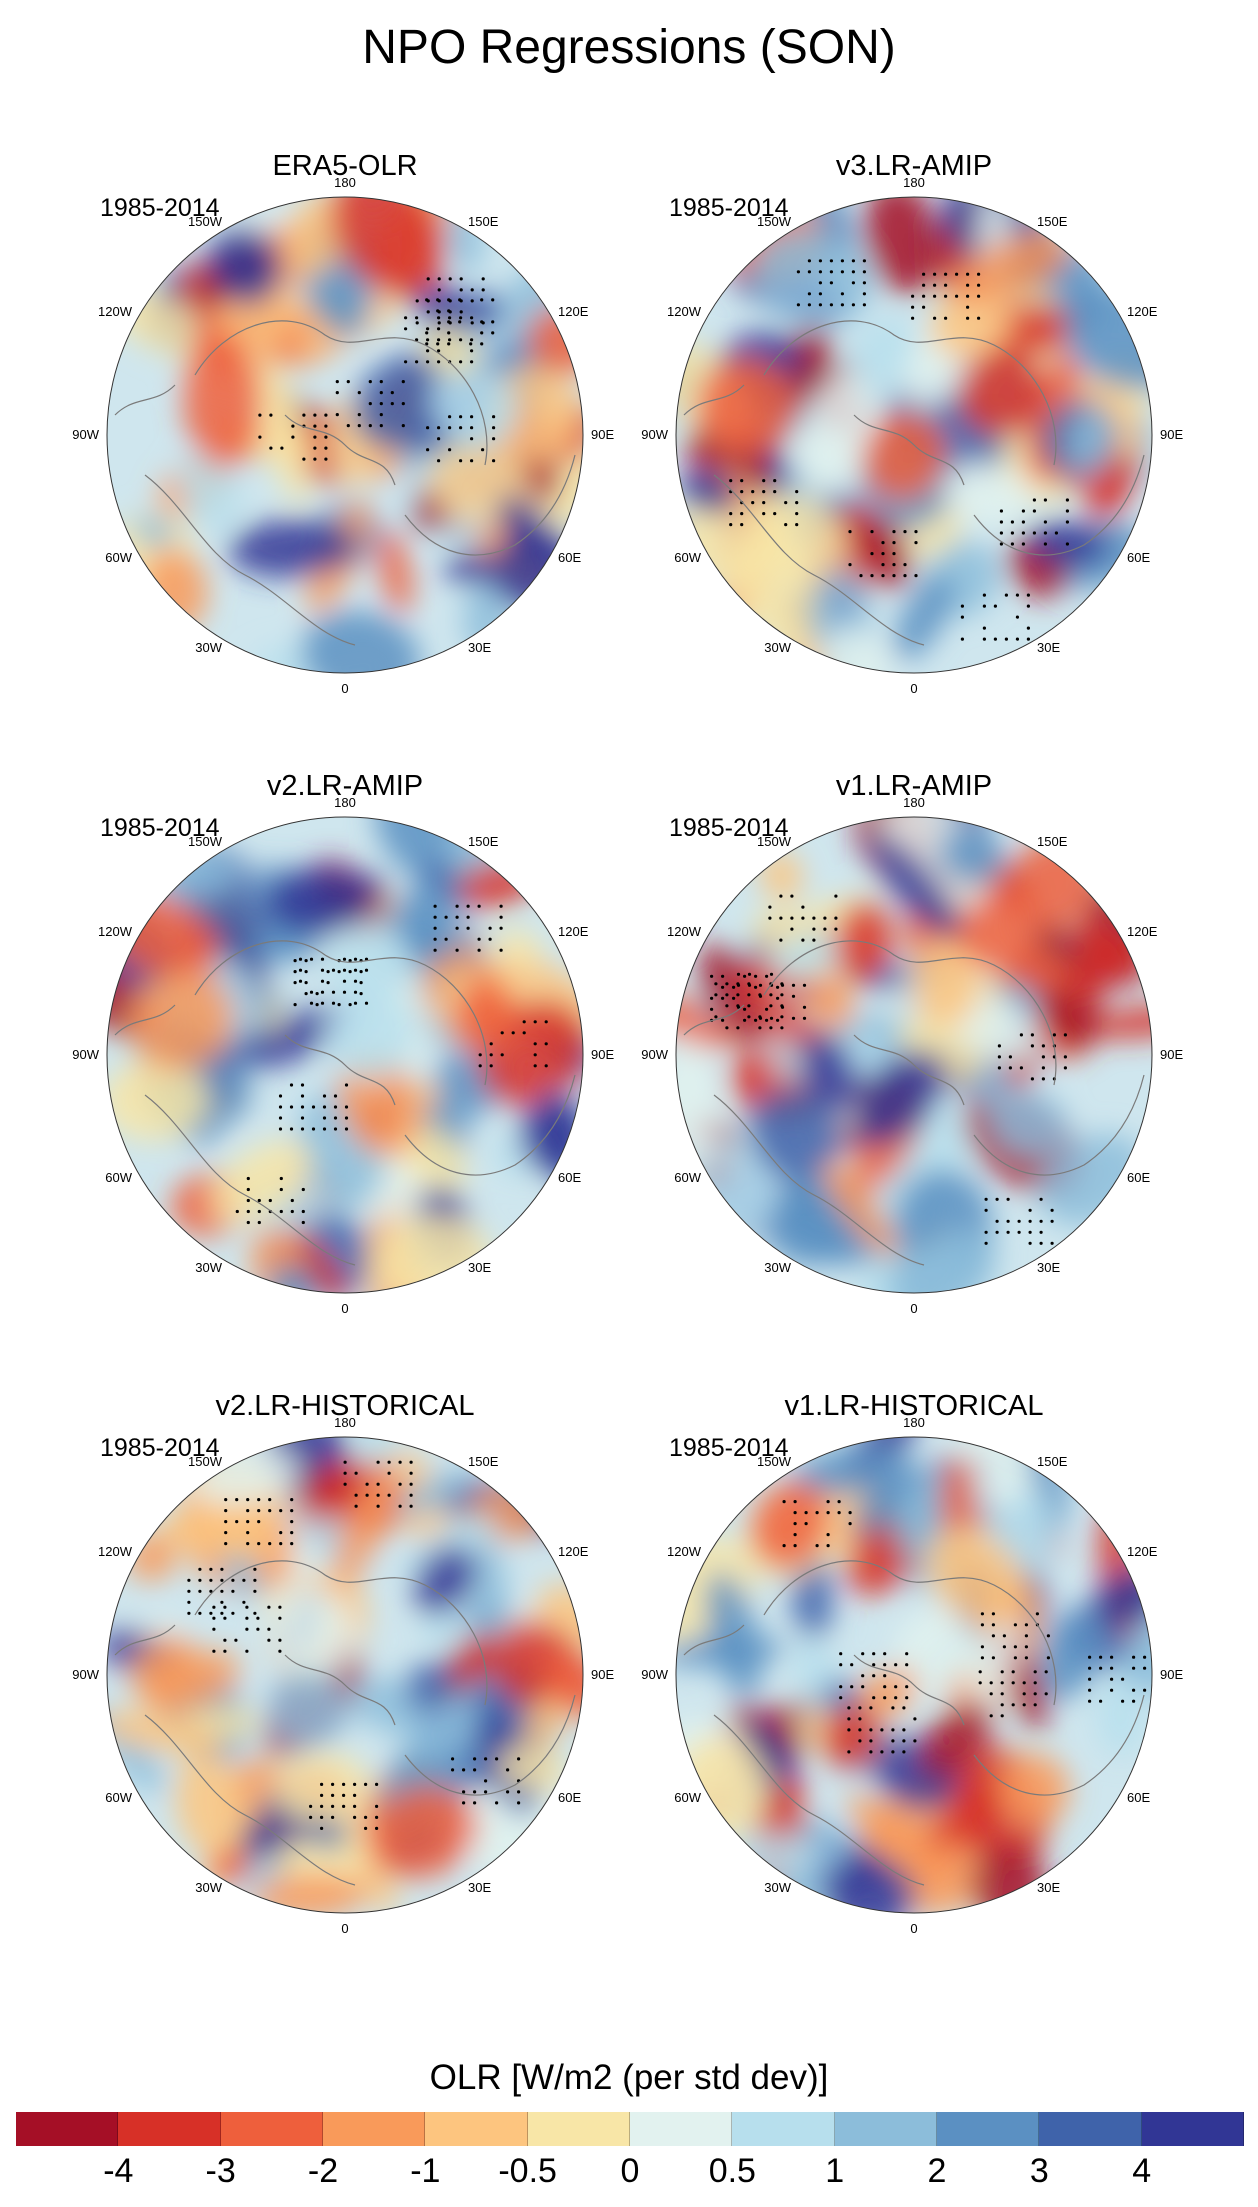 The height and width of the screenshot is (2207, 1258). Describe the element at coordinates (914, 786) in the screenshot. I see `panel-title: v1.LR-AMIP` at that location.